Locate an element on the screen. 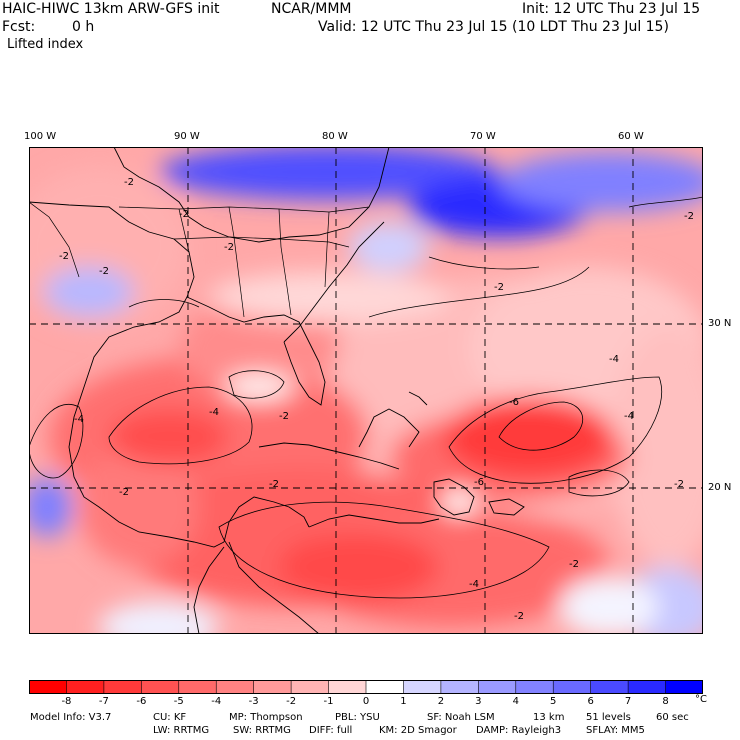  lon-label-70w: 70 W is located at coordinates (483, 136).